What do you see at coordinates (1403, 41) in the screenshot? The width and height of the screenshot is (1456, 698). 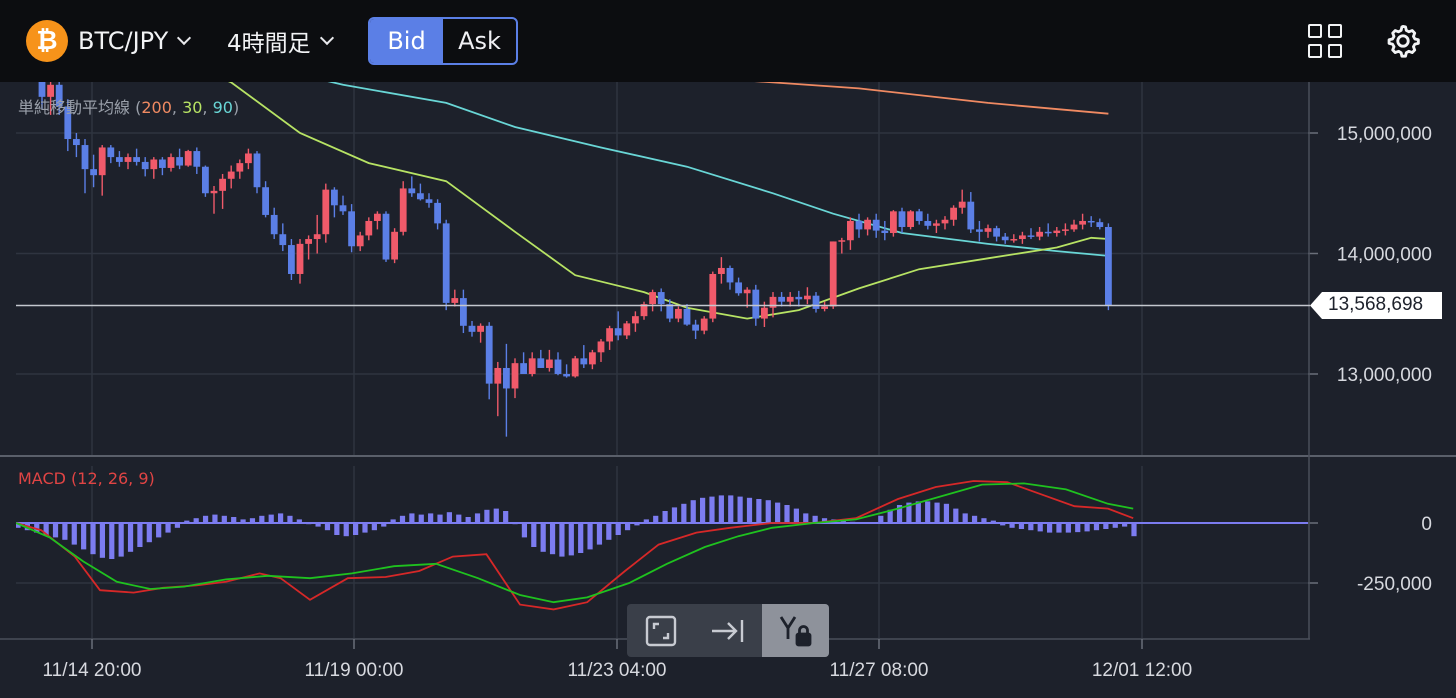 I see `settings-gear-icon` at bounding box center [1403, 41].